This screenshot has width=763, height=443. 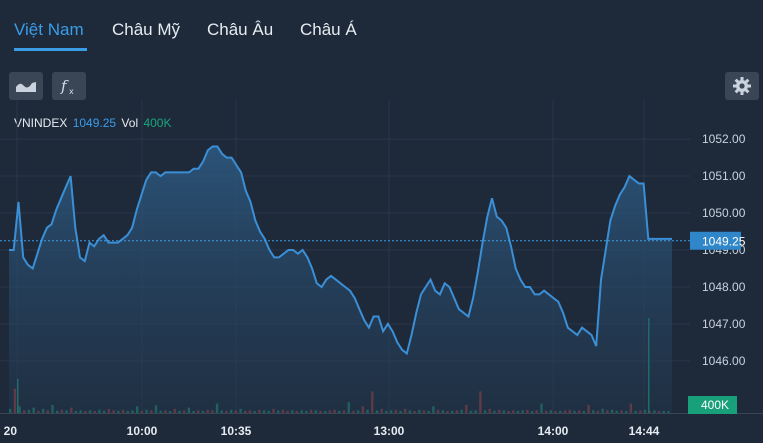 What do you see at coordinates (236, 431) in the screenshot?
I see `x-tick-label: 10:35` at bounding box center [236, 431].